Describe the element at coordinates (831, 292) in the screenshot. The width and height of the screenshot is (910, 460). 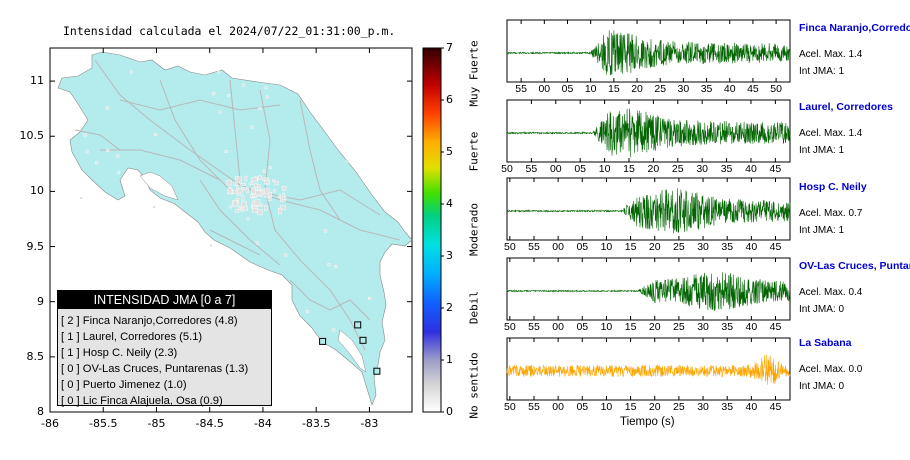
I see `station-accel: Acel. Max. 0.4` at that location.